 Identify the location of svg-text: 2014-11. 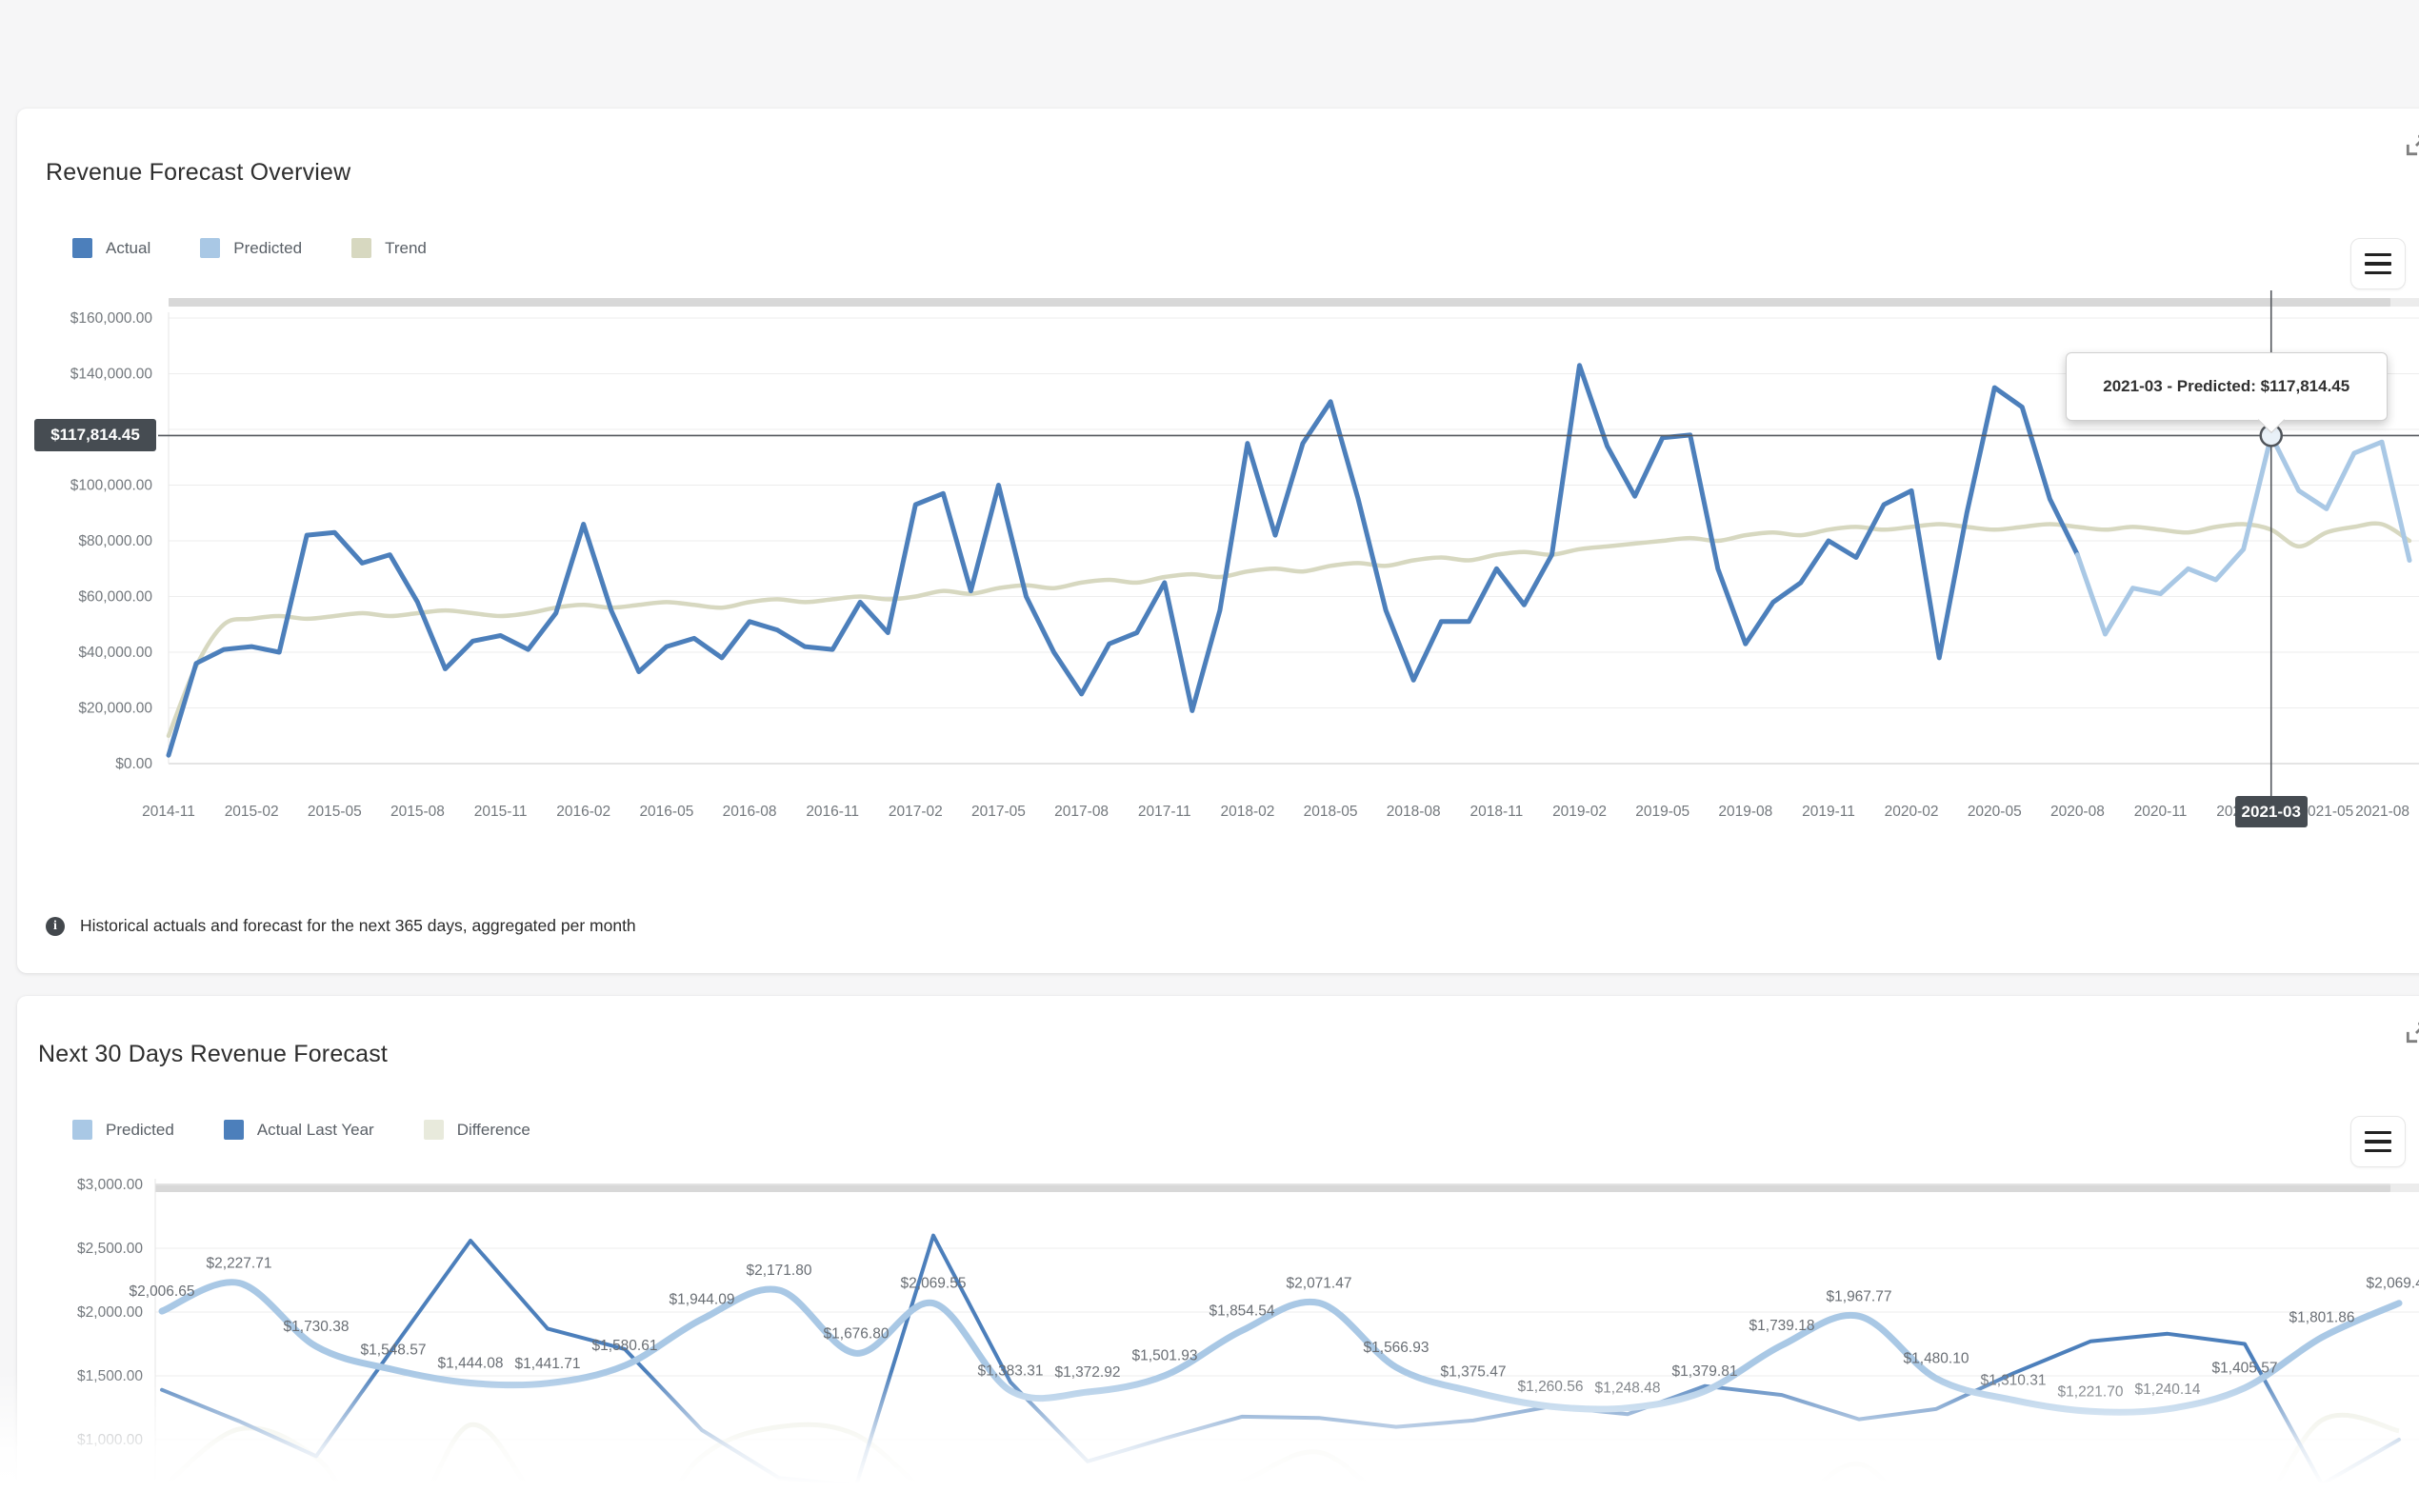
(168, 812).